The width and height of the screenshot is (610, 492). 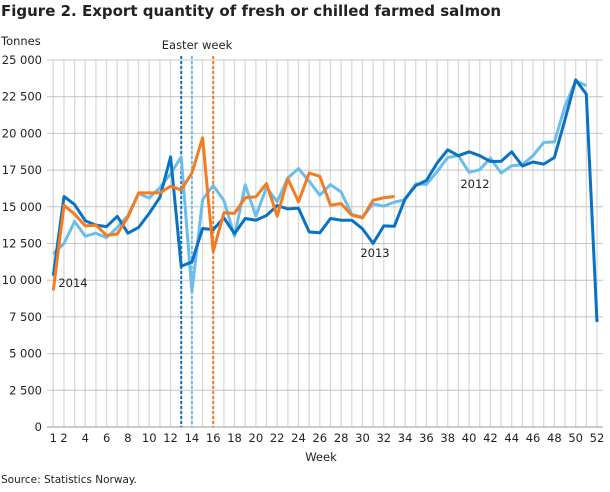 What do you see at coordinates (63, 438) in the screenshot?
I see `x-tick-label: 2` at bounding box center [63, 438].